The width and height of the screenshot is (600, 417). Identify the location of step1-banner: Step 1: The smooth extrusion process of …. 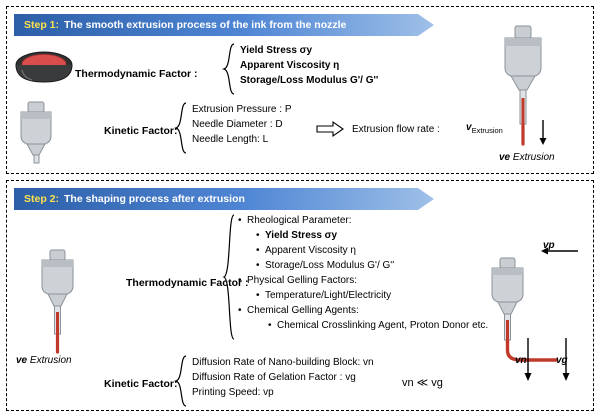
(224, 25).